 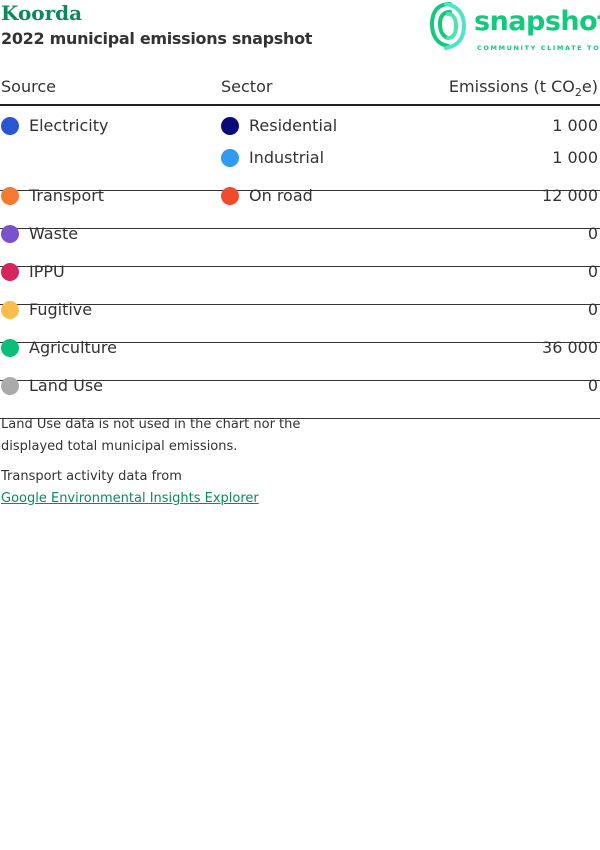 What do you see at coordinates (300, 105) in the screenshot?
I see `header-divider` at bounding box center [300, 105].